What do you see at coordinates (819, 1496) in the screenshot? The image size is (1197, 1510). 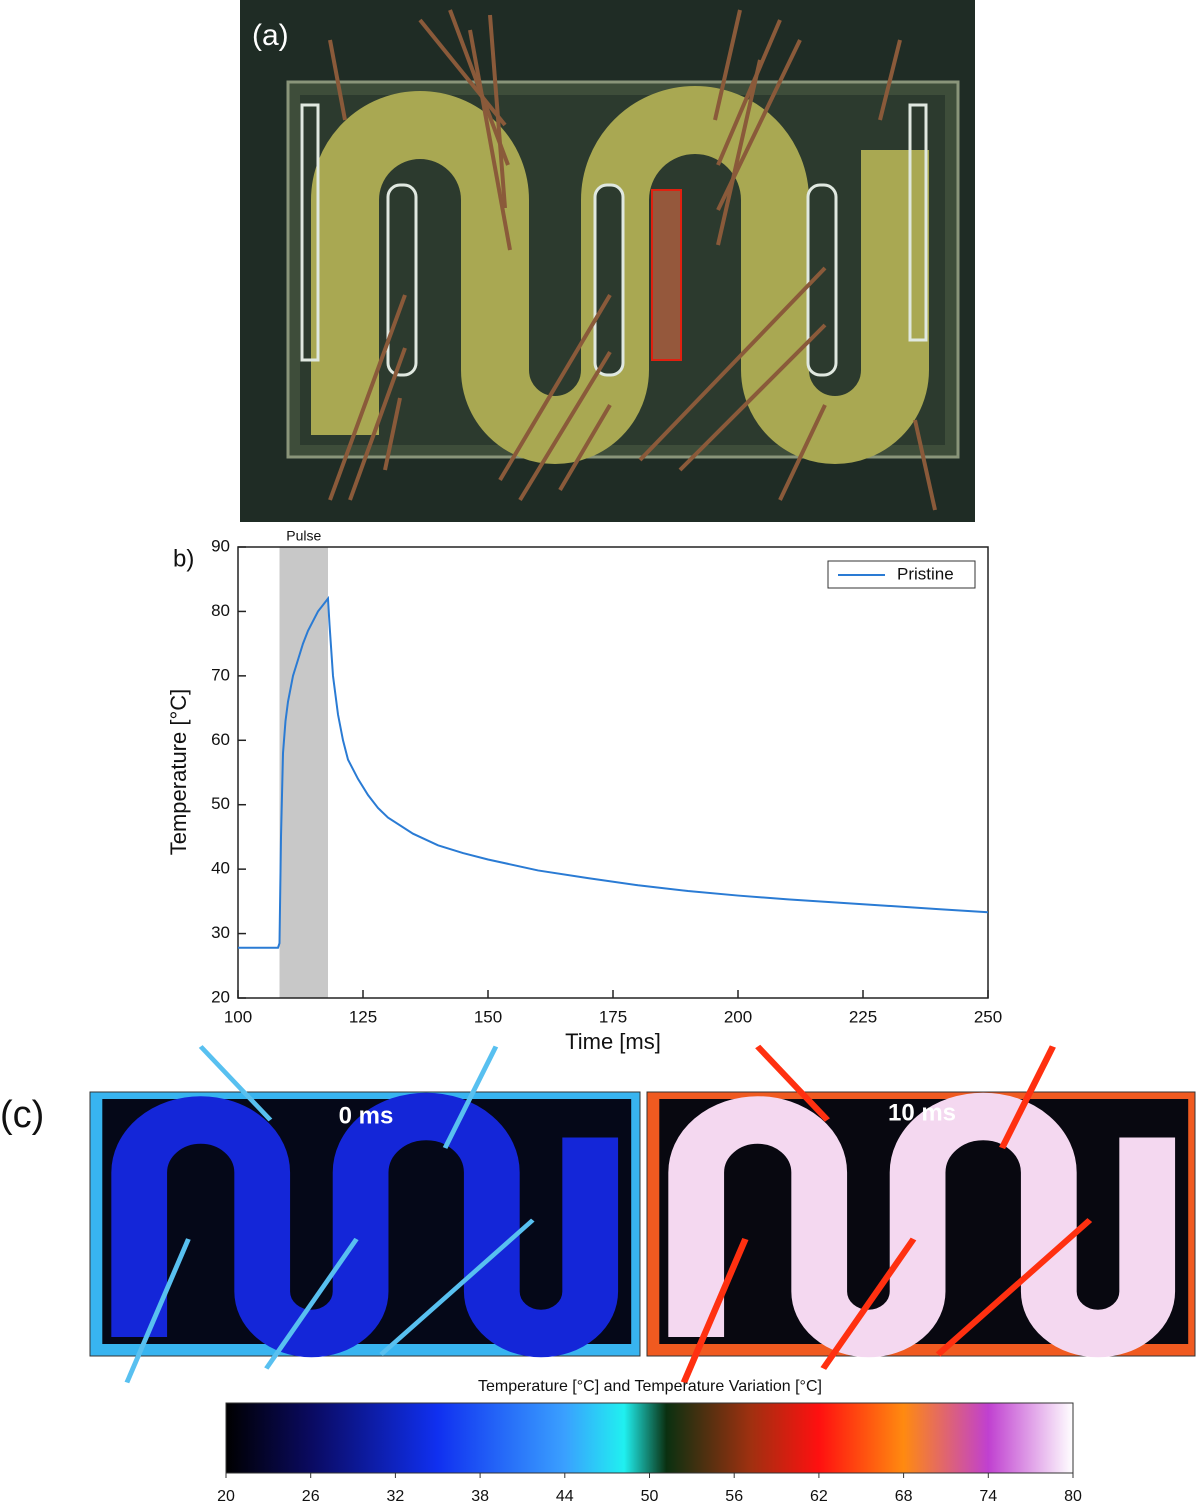 I see `colorbar-tick-label: 62` at bounding box center [819, 1496].